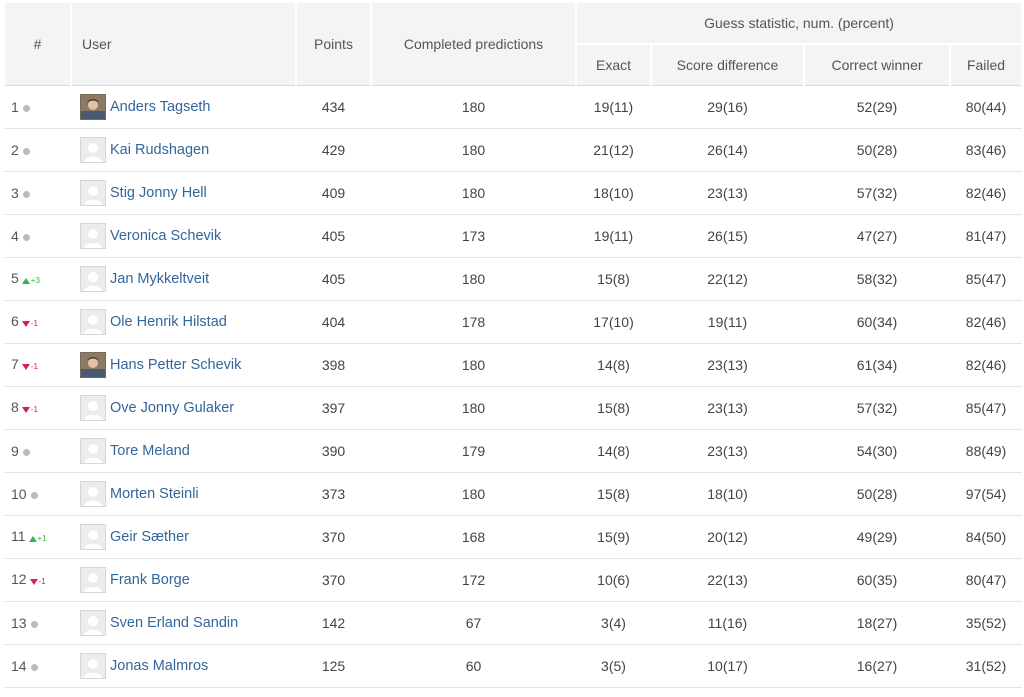  Describe the element at coordinates (473, 623) in the screenshot. I see `completed-cell: 67` at that location.